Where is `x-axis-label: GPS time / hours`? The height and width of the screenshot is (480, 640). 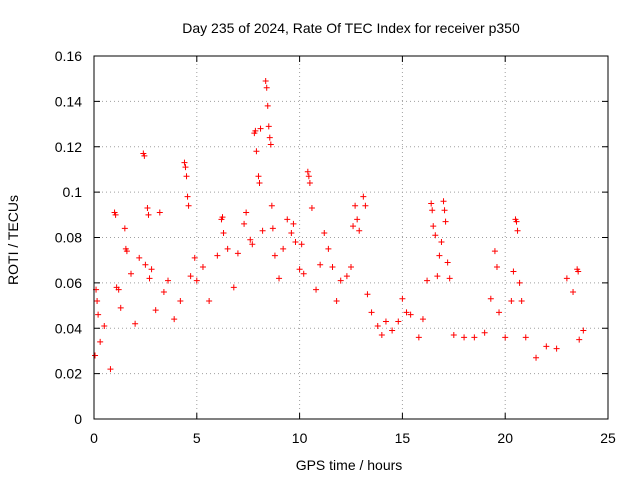
x-axis-label: GPS time / hours is located at coordinates (349, 465).